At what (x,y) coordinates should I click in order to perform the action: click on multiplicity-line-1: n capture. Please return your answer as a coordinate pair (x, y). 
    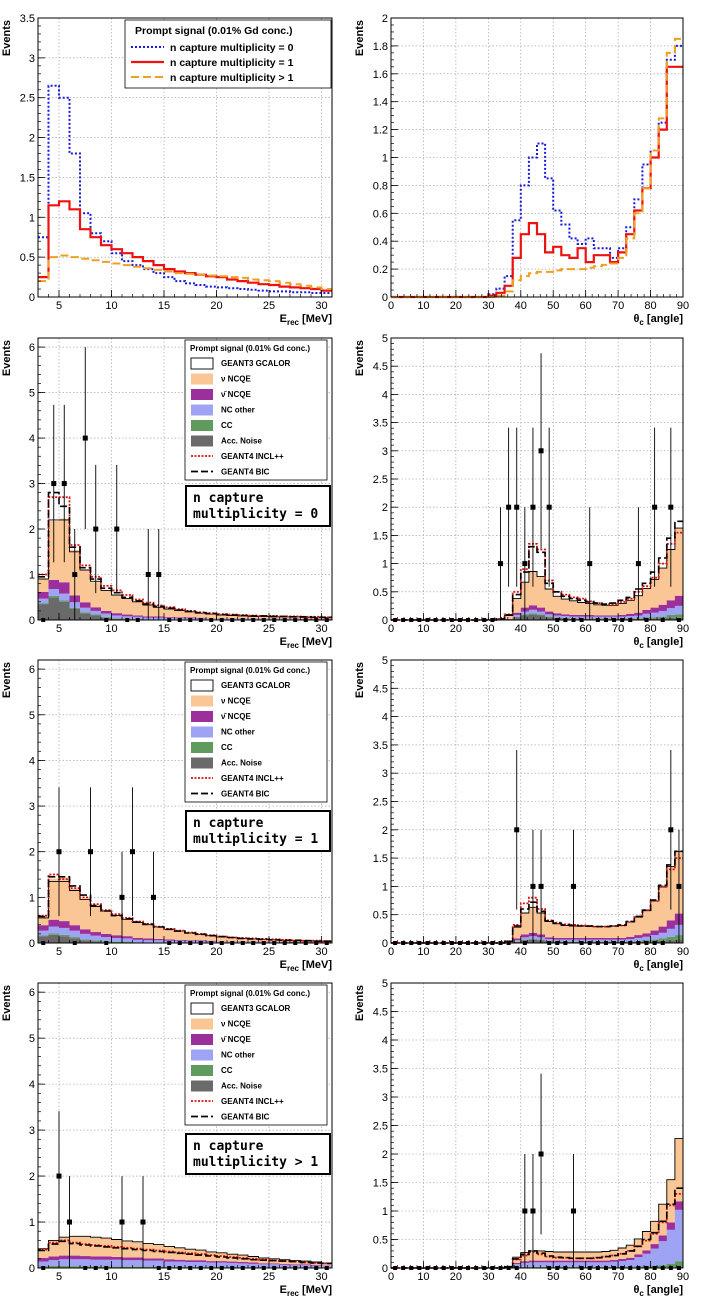
    Looking at the image, I should click on (228, 823).